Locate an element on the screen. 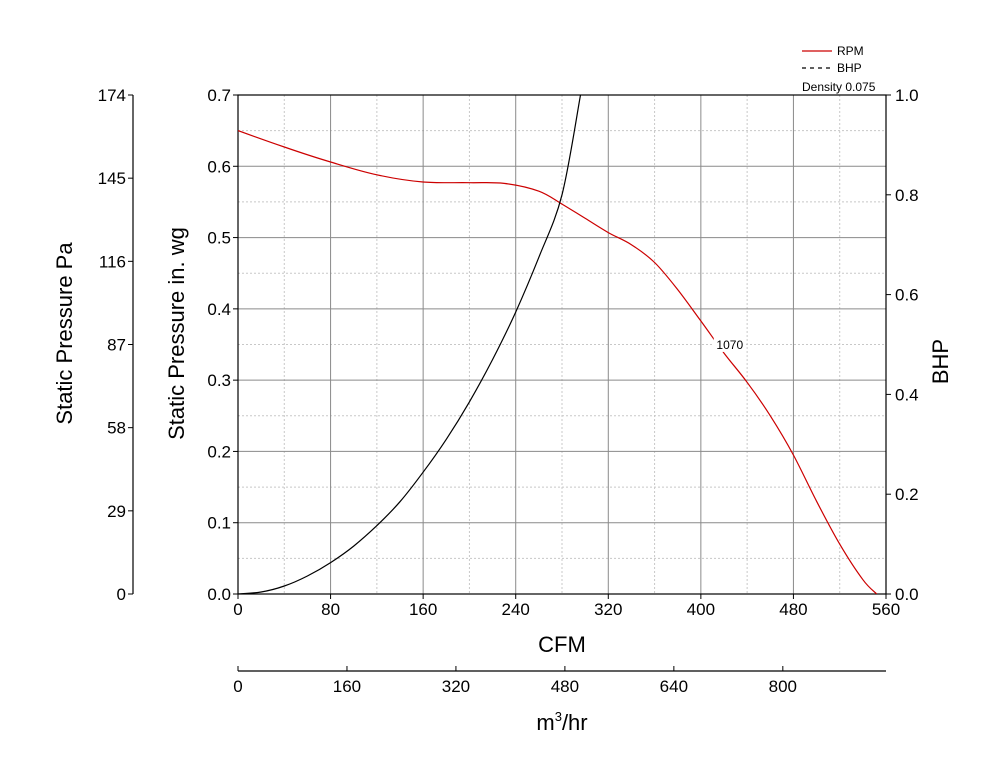 This screenshot has height=770, width=1000. y2-tick-label: 0.0 is located at coordinates (907, 594).